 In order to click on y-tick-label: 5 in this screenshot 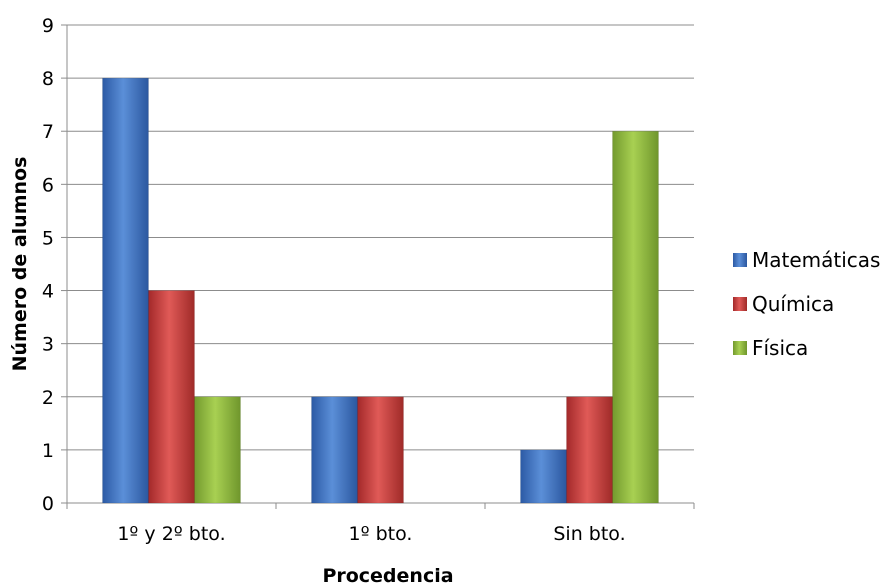, I will do `click(48, 238)`.